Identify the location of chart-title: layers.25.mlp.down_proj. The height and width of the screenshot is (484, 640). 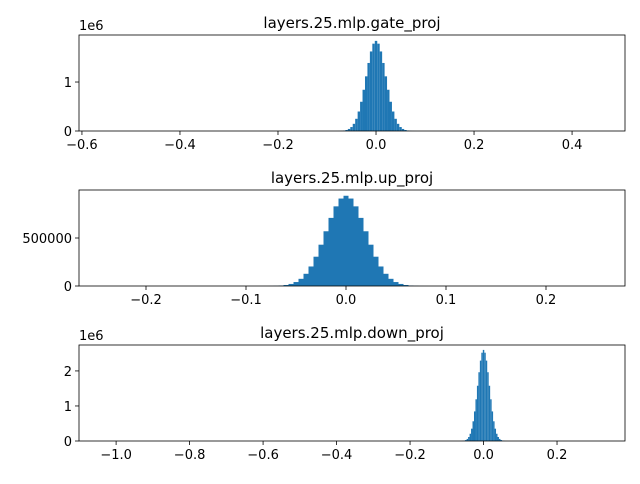
(352, 333).